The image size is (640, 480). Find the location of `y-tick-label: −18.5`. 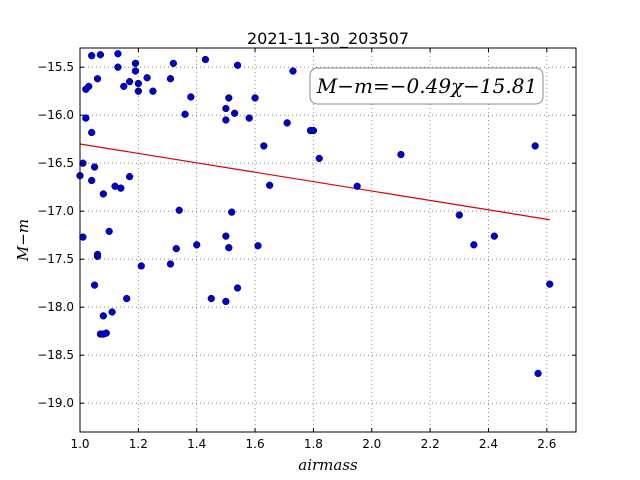

y-tick-label: −18.5 is located at coordinates (55, 355).